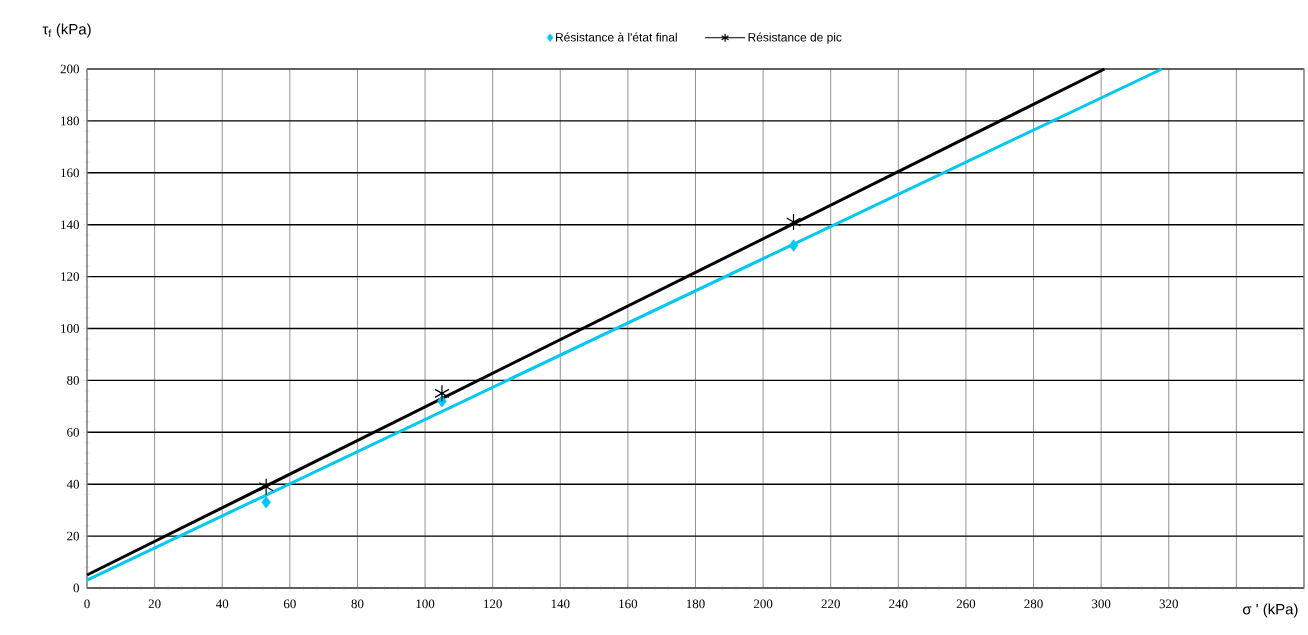 The height and width of the screenshot is (635, 1308). What do you see at coordinates (70, 276) in the screenshot?
I see `y-tick-label: 120` at bounding box center [70, 276].